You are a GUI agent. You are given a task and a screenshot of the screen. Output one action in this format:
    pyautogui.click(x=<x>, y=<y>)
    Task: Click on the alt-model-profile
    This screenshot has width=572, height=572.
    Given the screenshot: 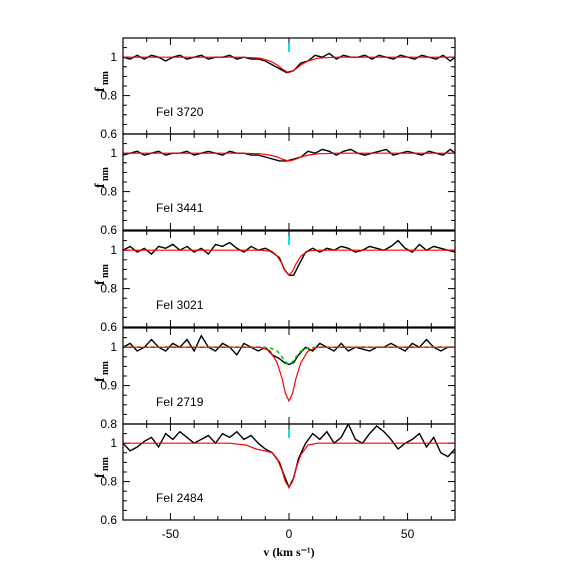 What is the action you would take?
    pyautogui.click(x=289, y=356)
    